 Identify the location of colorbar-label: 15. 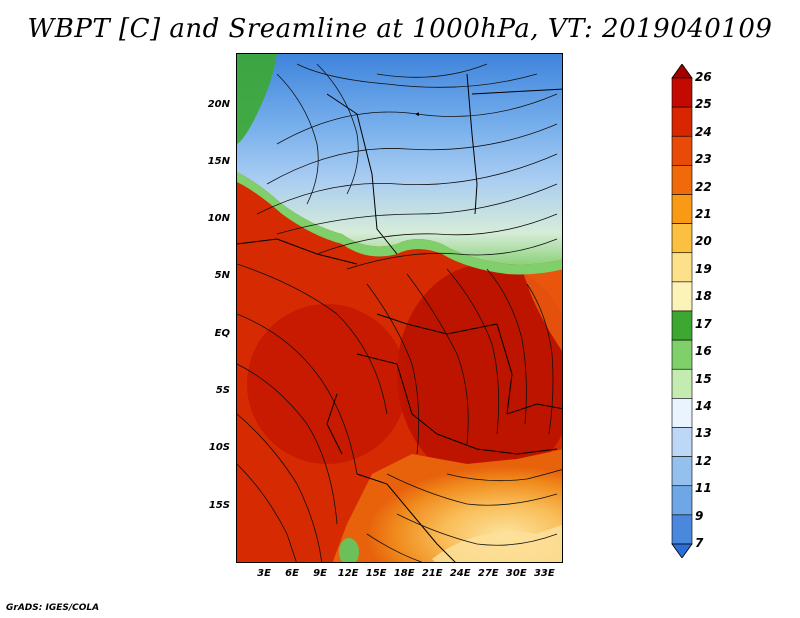
(703, 378).